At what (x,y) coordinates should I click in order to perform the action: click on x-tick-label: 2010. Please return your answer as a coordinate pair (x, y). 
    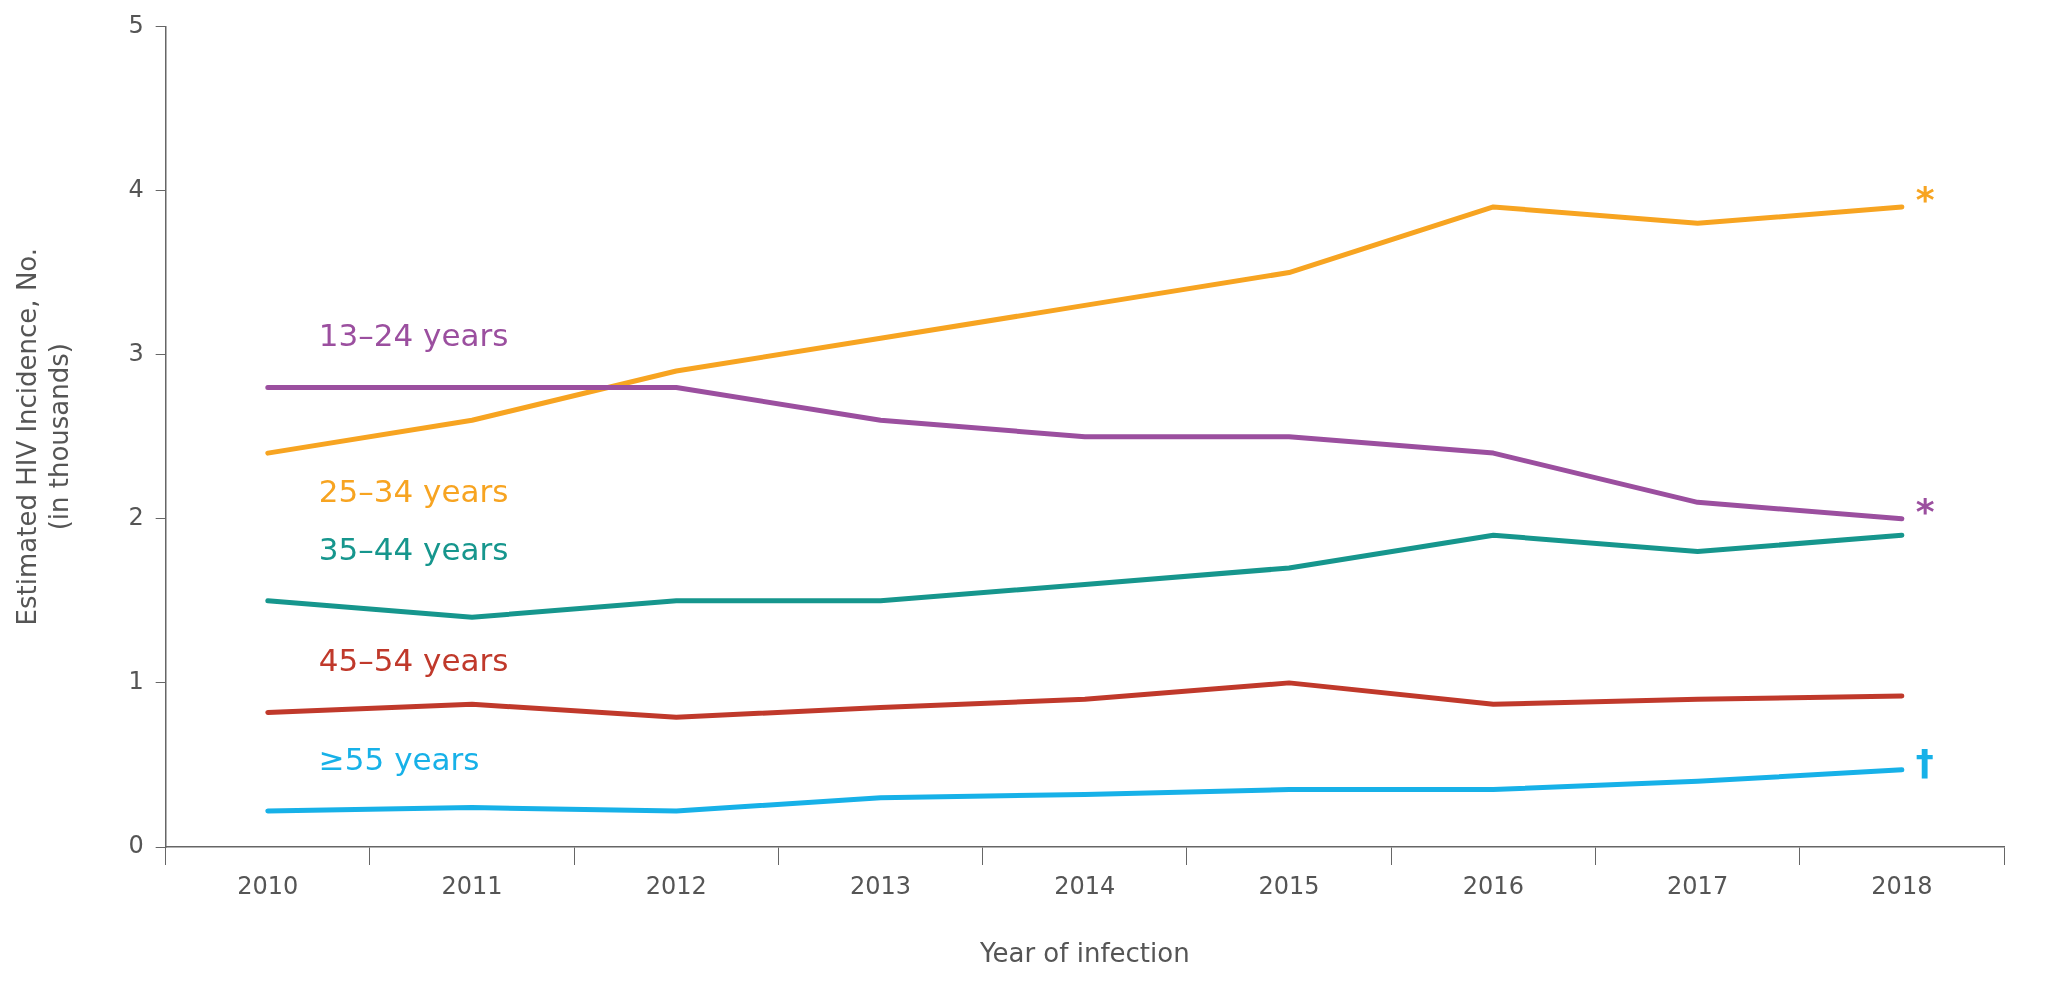
    Looking at the image, I should click on (268, 885).